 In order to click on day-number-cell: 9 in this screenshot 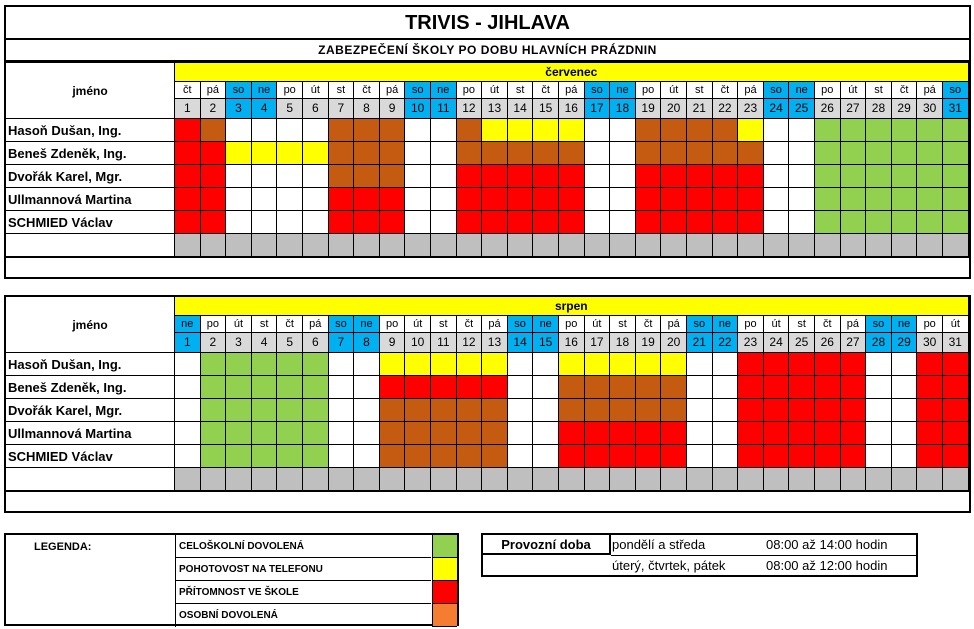, I will do `click(392, 109)`.